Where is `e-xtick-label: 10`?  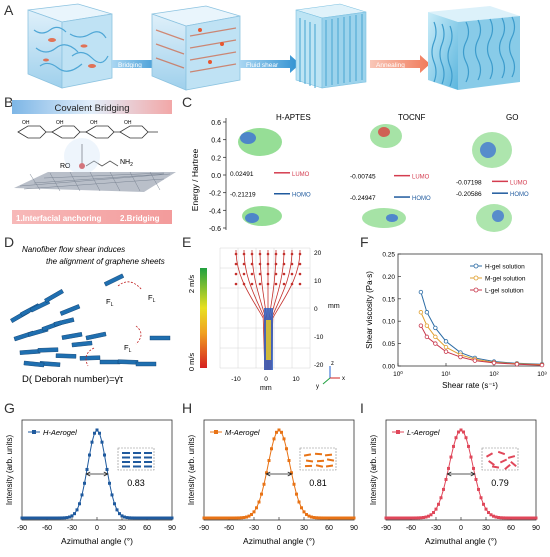 e-xtick-label: 10 is located at coordinates (296, 379).